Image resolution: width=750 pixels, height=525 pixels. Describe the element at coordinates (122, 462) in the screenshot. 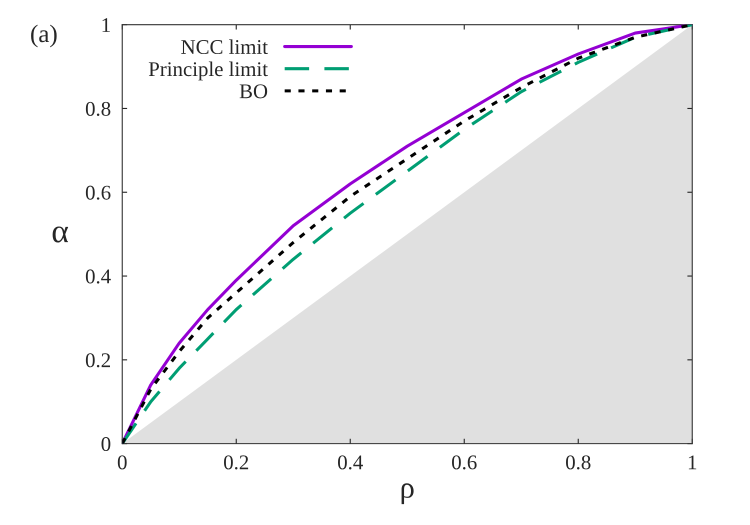

I see `x-tick-label: 0` at that location.